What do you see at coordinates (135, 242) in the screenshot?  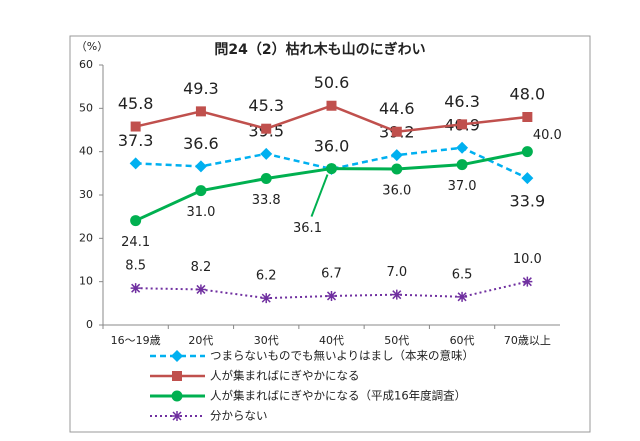 I see `data-label: 24.1` at bounding box center [135, 242].